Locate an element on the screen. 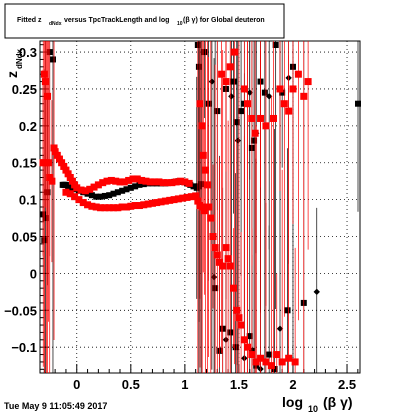  x-axis-label: log 10 (β γ) is located at coordinates (317, 404).